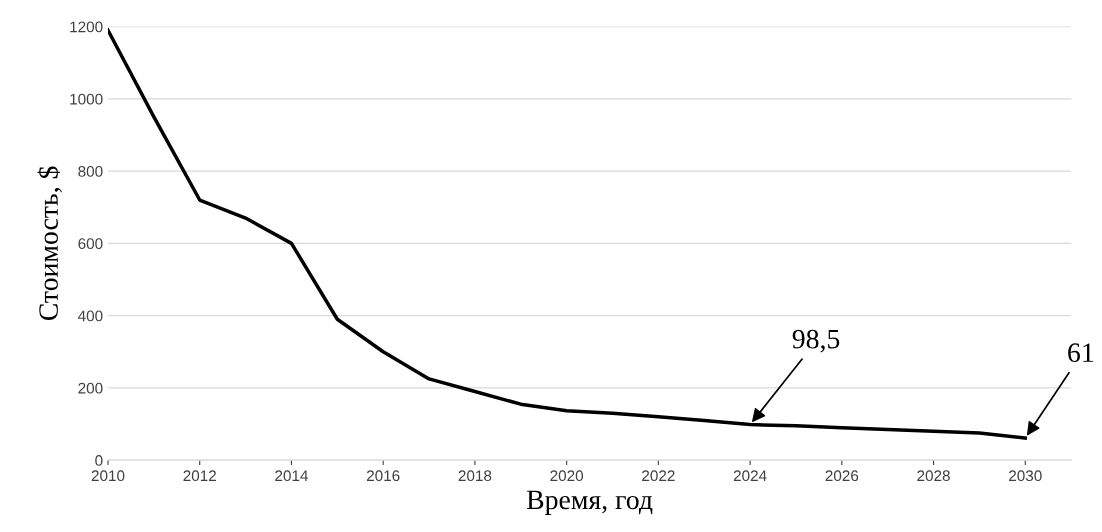  I want to click on x-tick-label: 2026, so click(842, 476).